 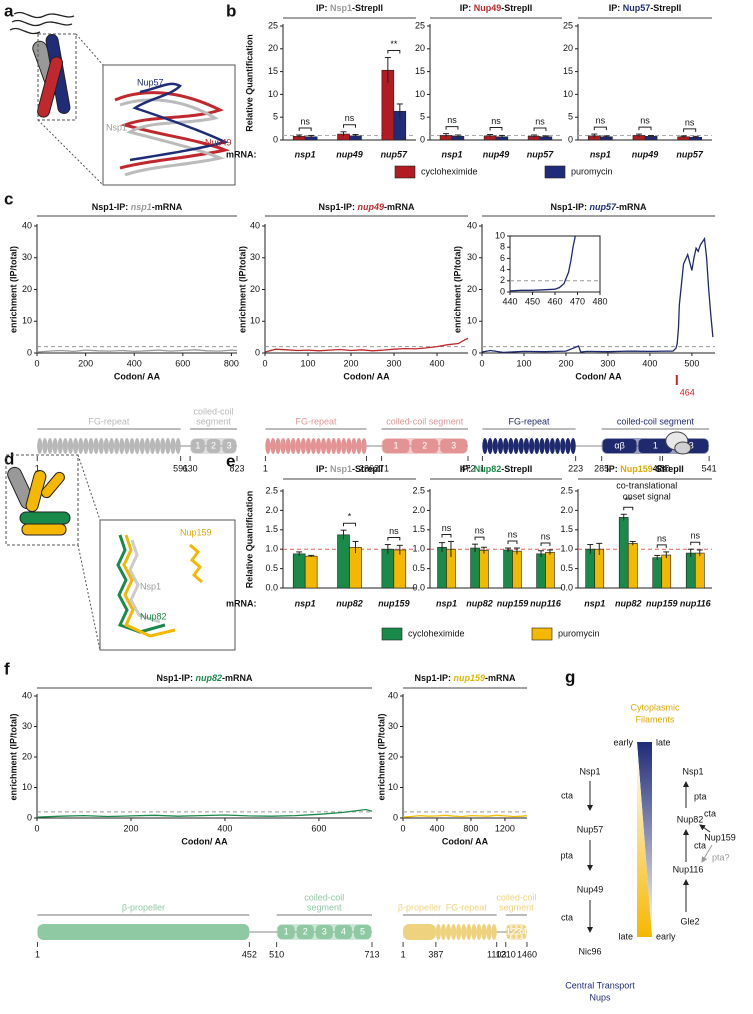 What do you see at coordinates (271, 568) in the screenshot?
I see `y-tick-label: 0.5` at bounding box center [271, 568].